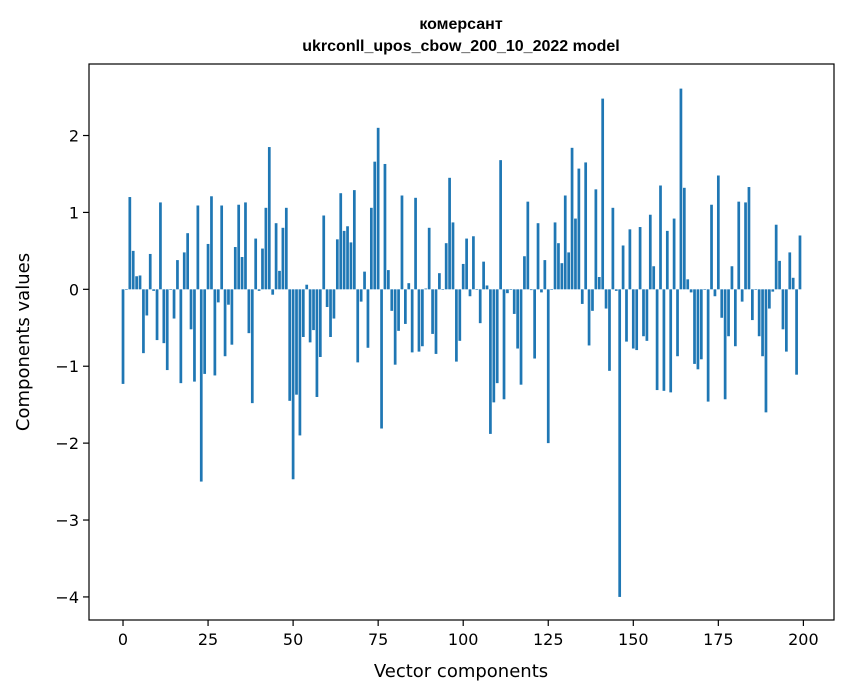 The image size is (847, 696). Describe the element at coordinates (123, 639) in the screenshot. I see `x-tick-label: 0` at that location.